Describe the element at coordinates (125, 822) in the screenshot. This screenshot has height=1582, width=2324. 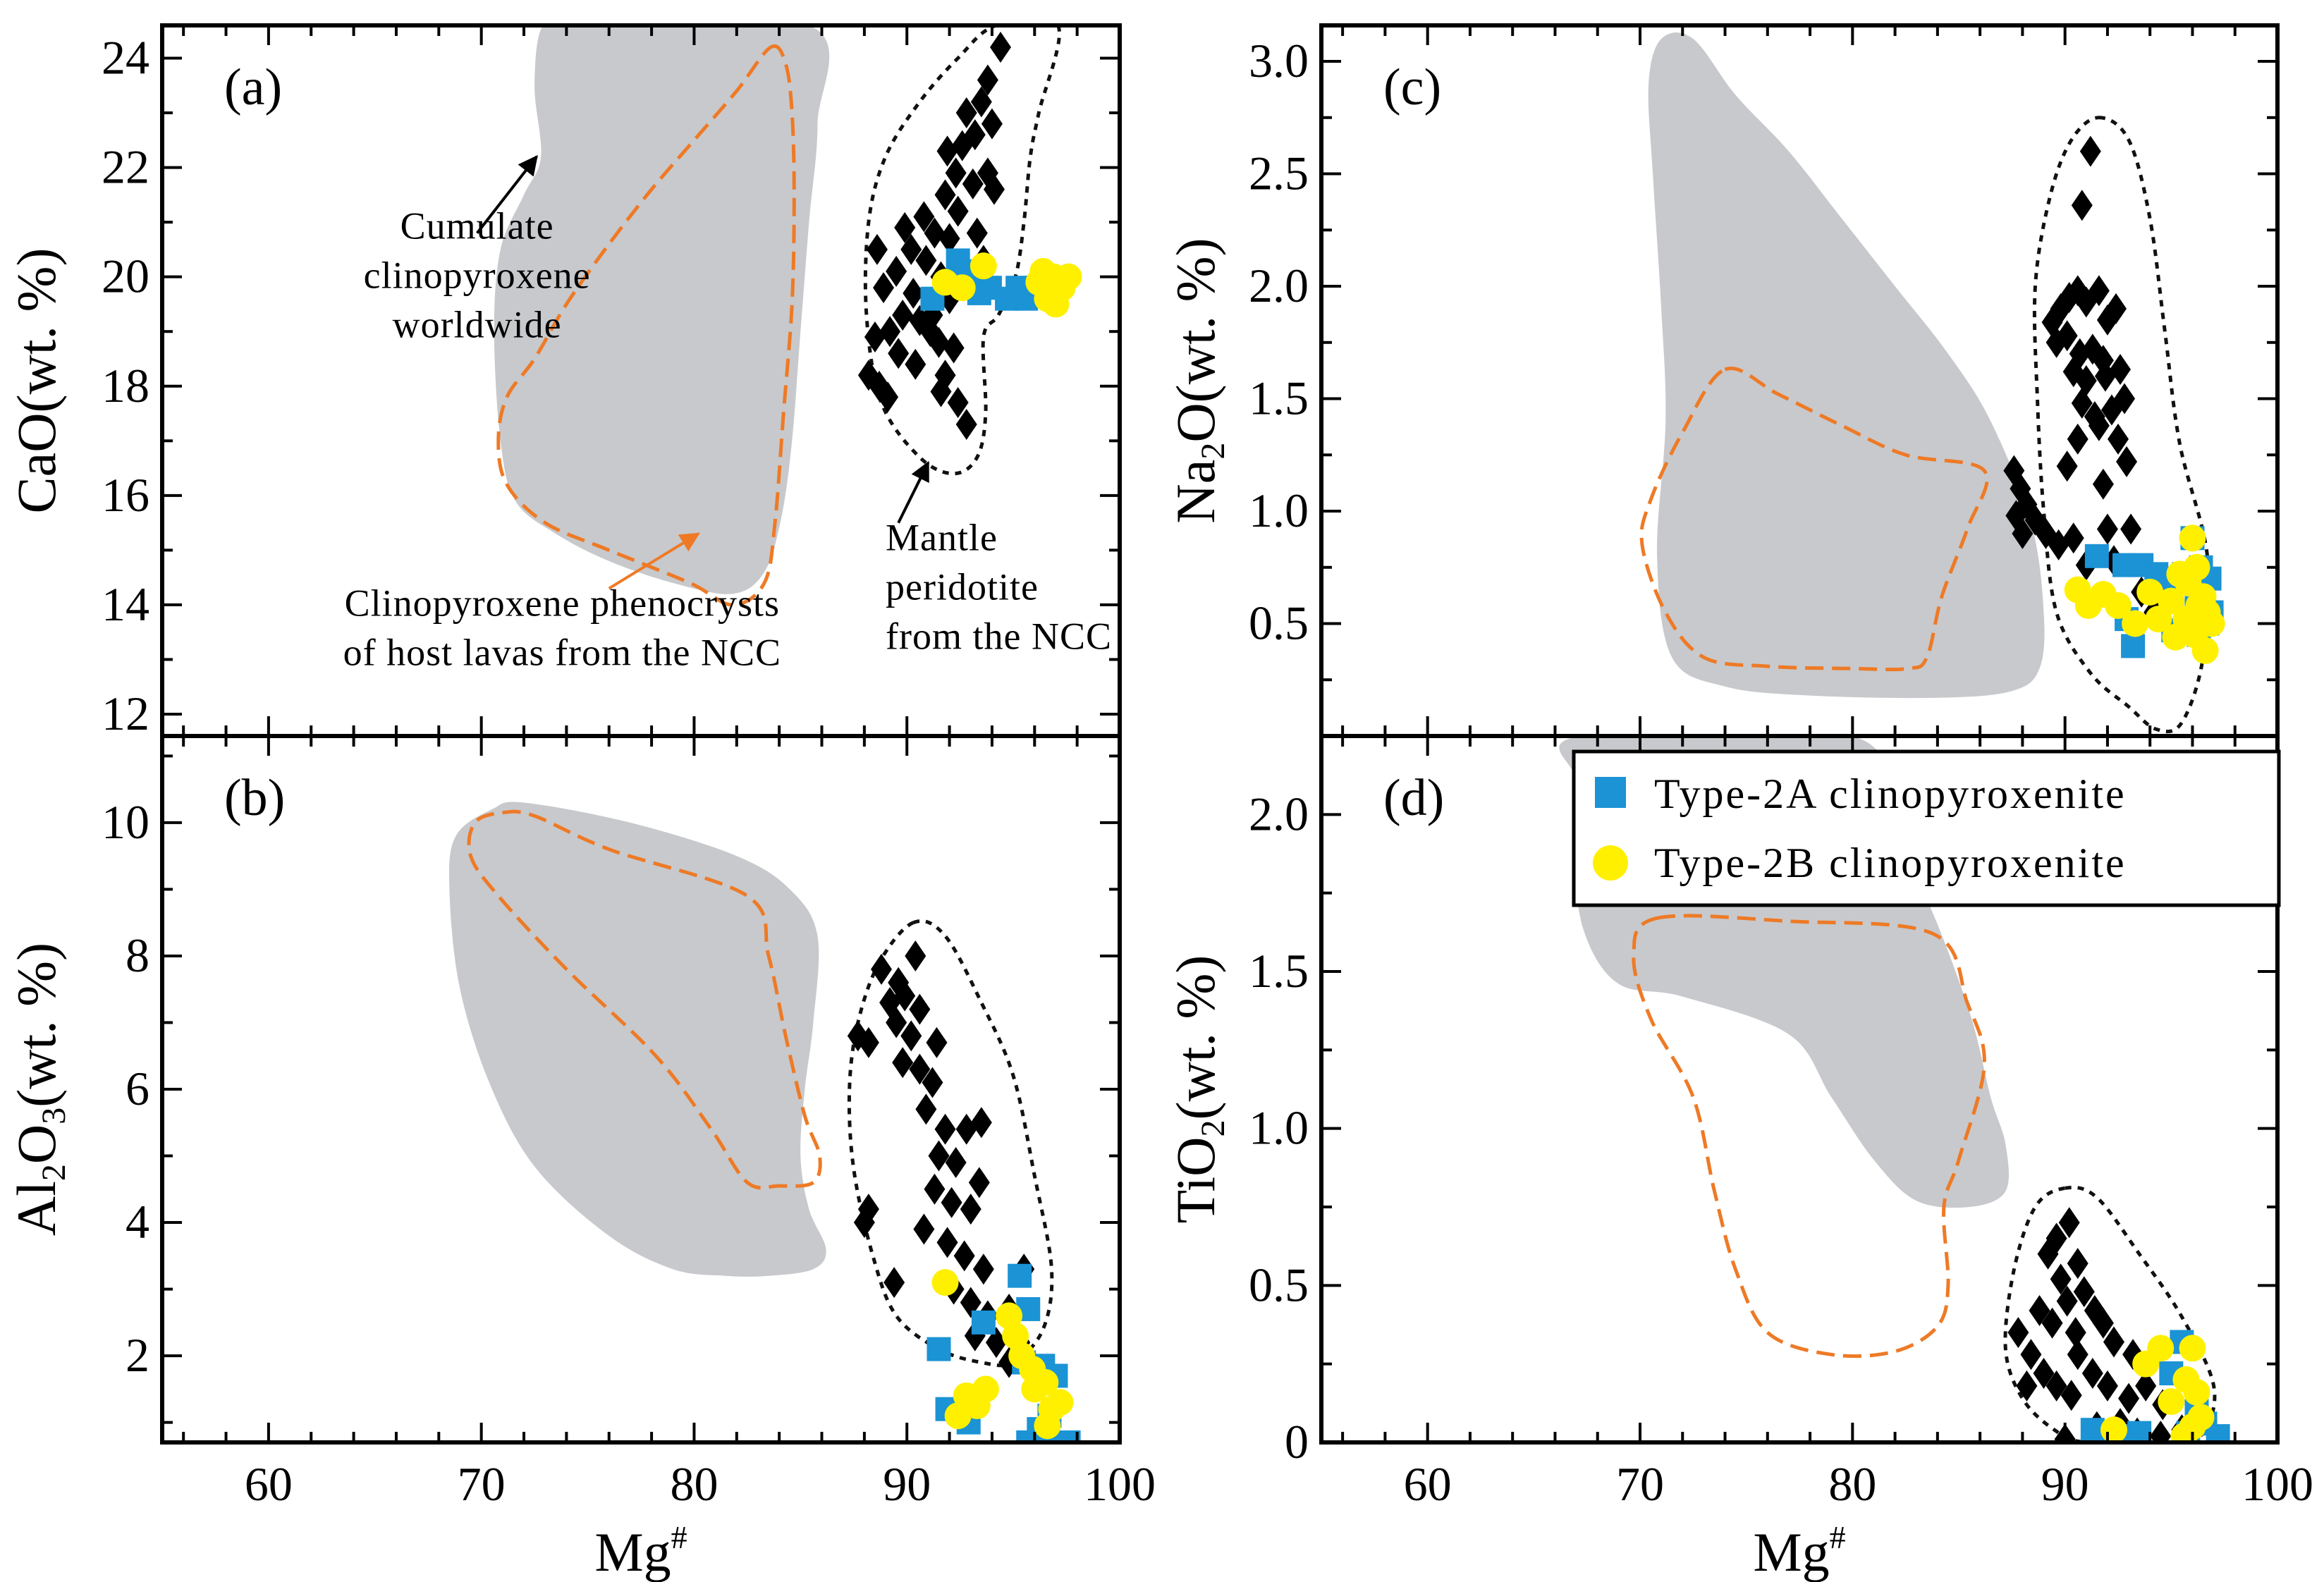
I see `y-tick-label: 10` at that location.